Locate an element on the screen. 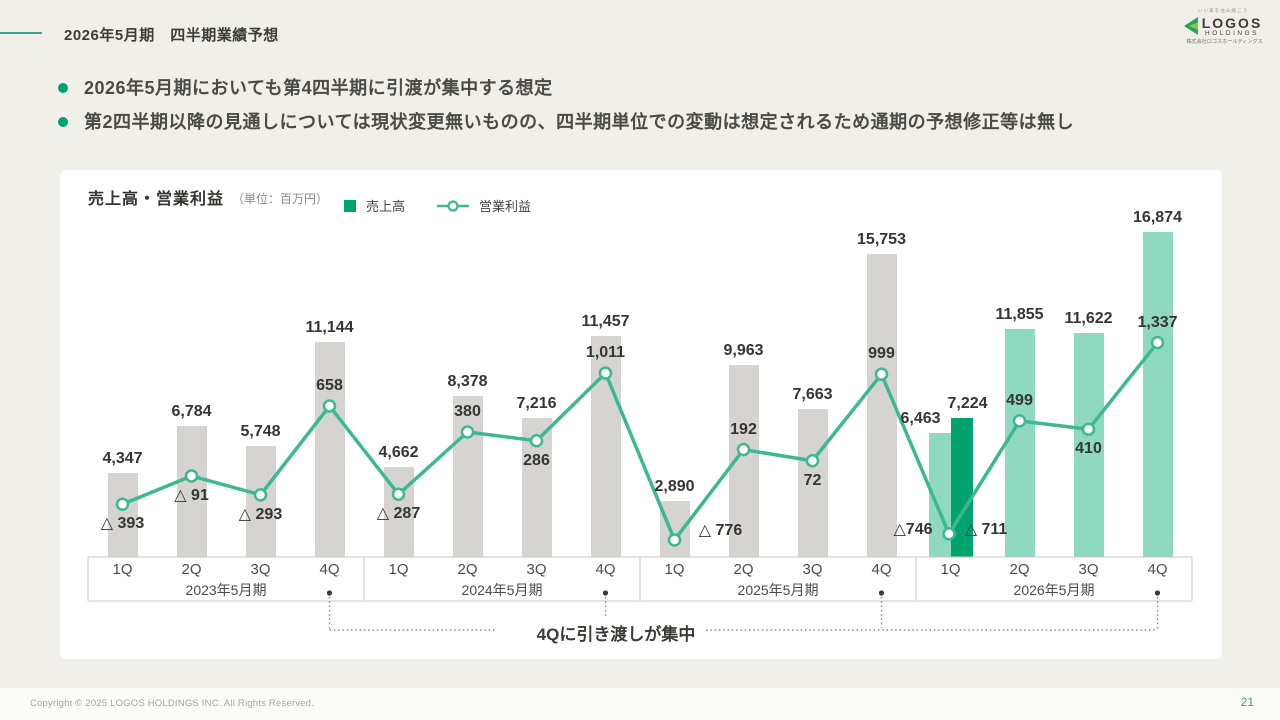  logo-company-name: 株式会社ロゴスホールディングス is located at coordinates (1224, 42).